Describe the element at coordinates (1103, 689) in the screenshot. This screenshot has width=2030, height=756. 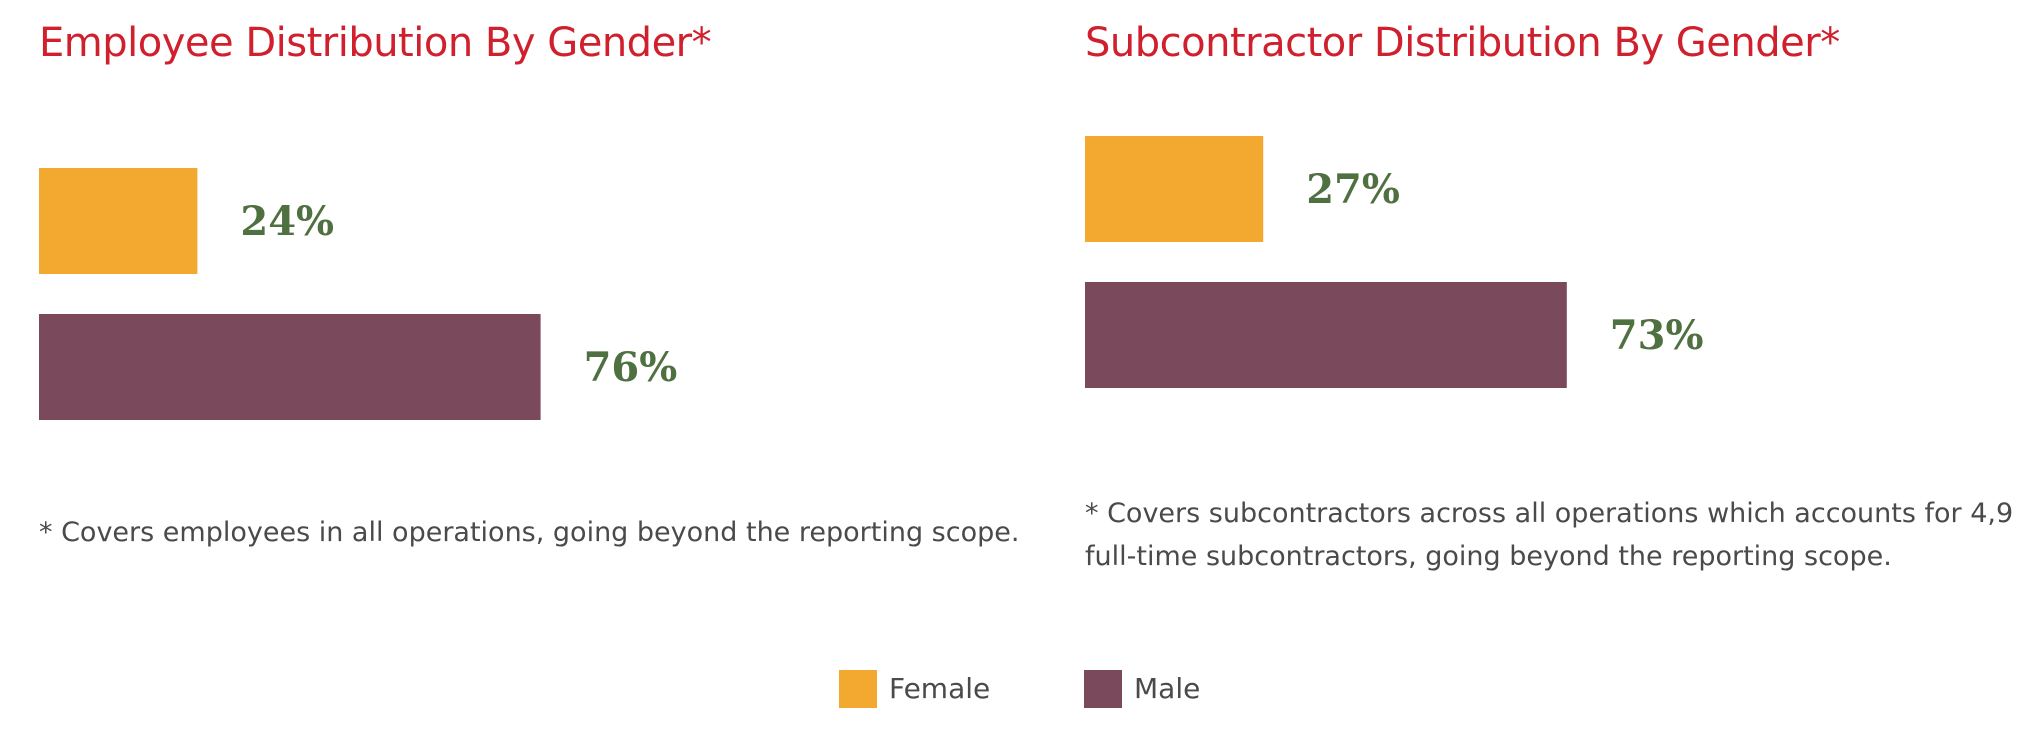
I see `legend-swatch-male` at that location.